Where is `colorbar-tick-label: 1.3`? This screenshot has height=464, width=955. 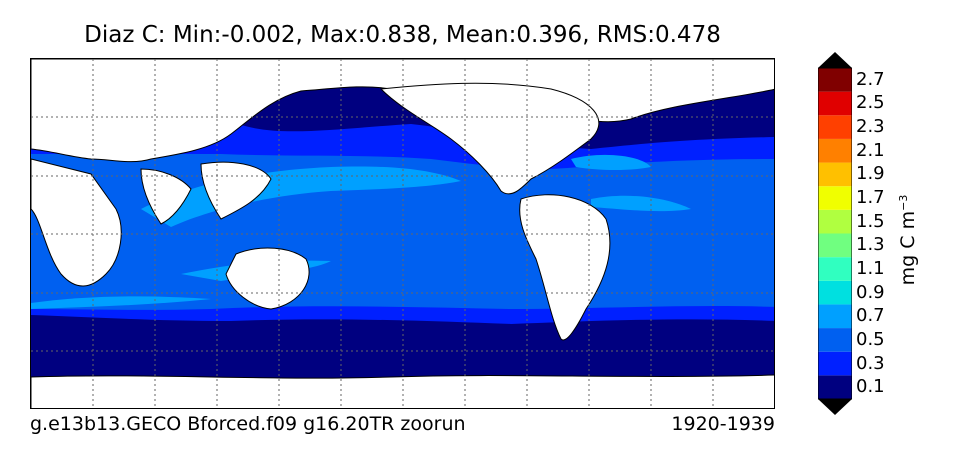 colorbar-tick-label: 1.3 is located at coordinates (870, 245).